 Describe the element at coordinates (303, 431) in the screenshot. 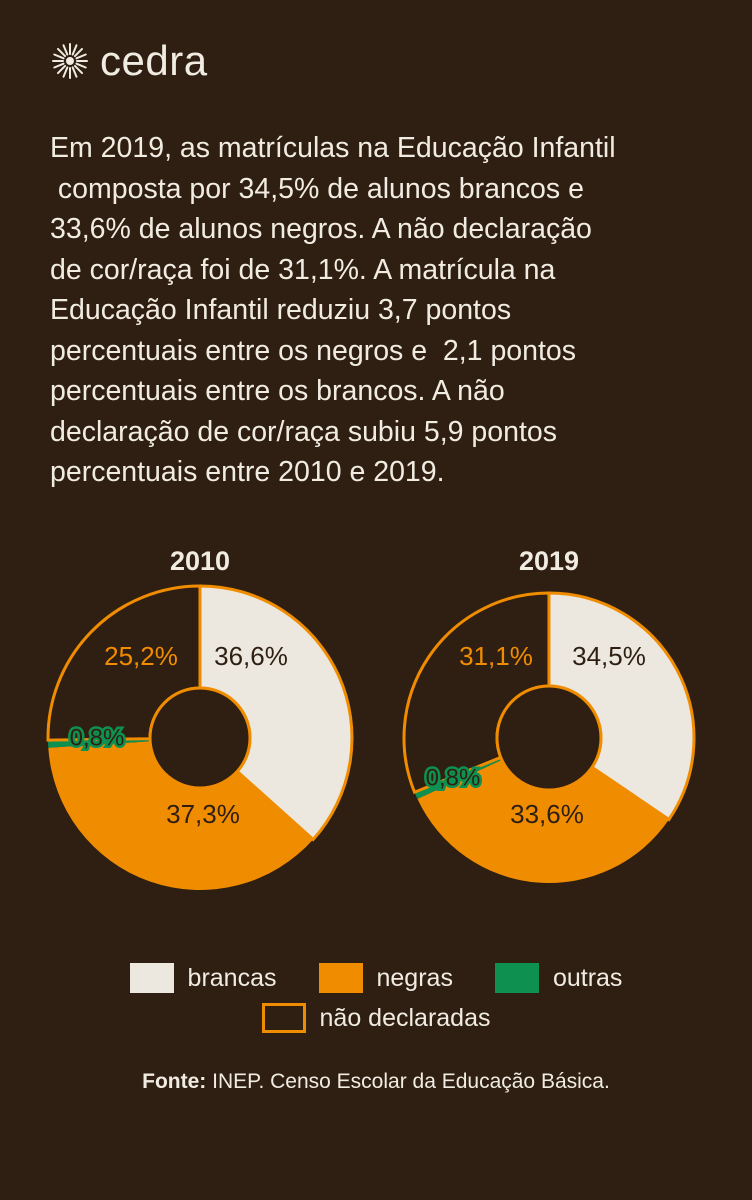

I see `intro-line: declaração de cor/raça subiu 5,9 pontos` at that location.